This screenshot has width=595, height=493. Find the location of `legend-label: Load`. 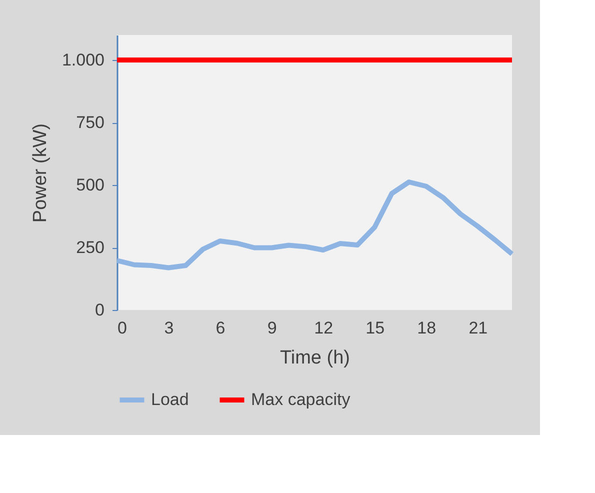

legend-label: Load is located at coordinates (170, 399).